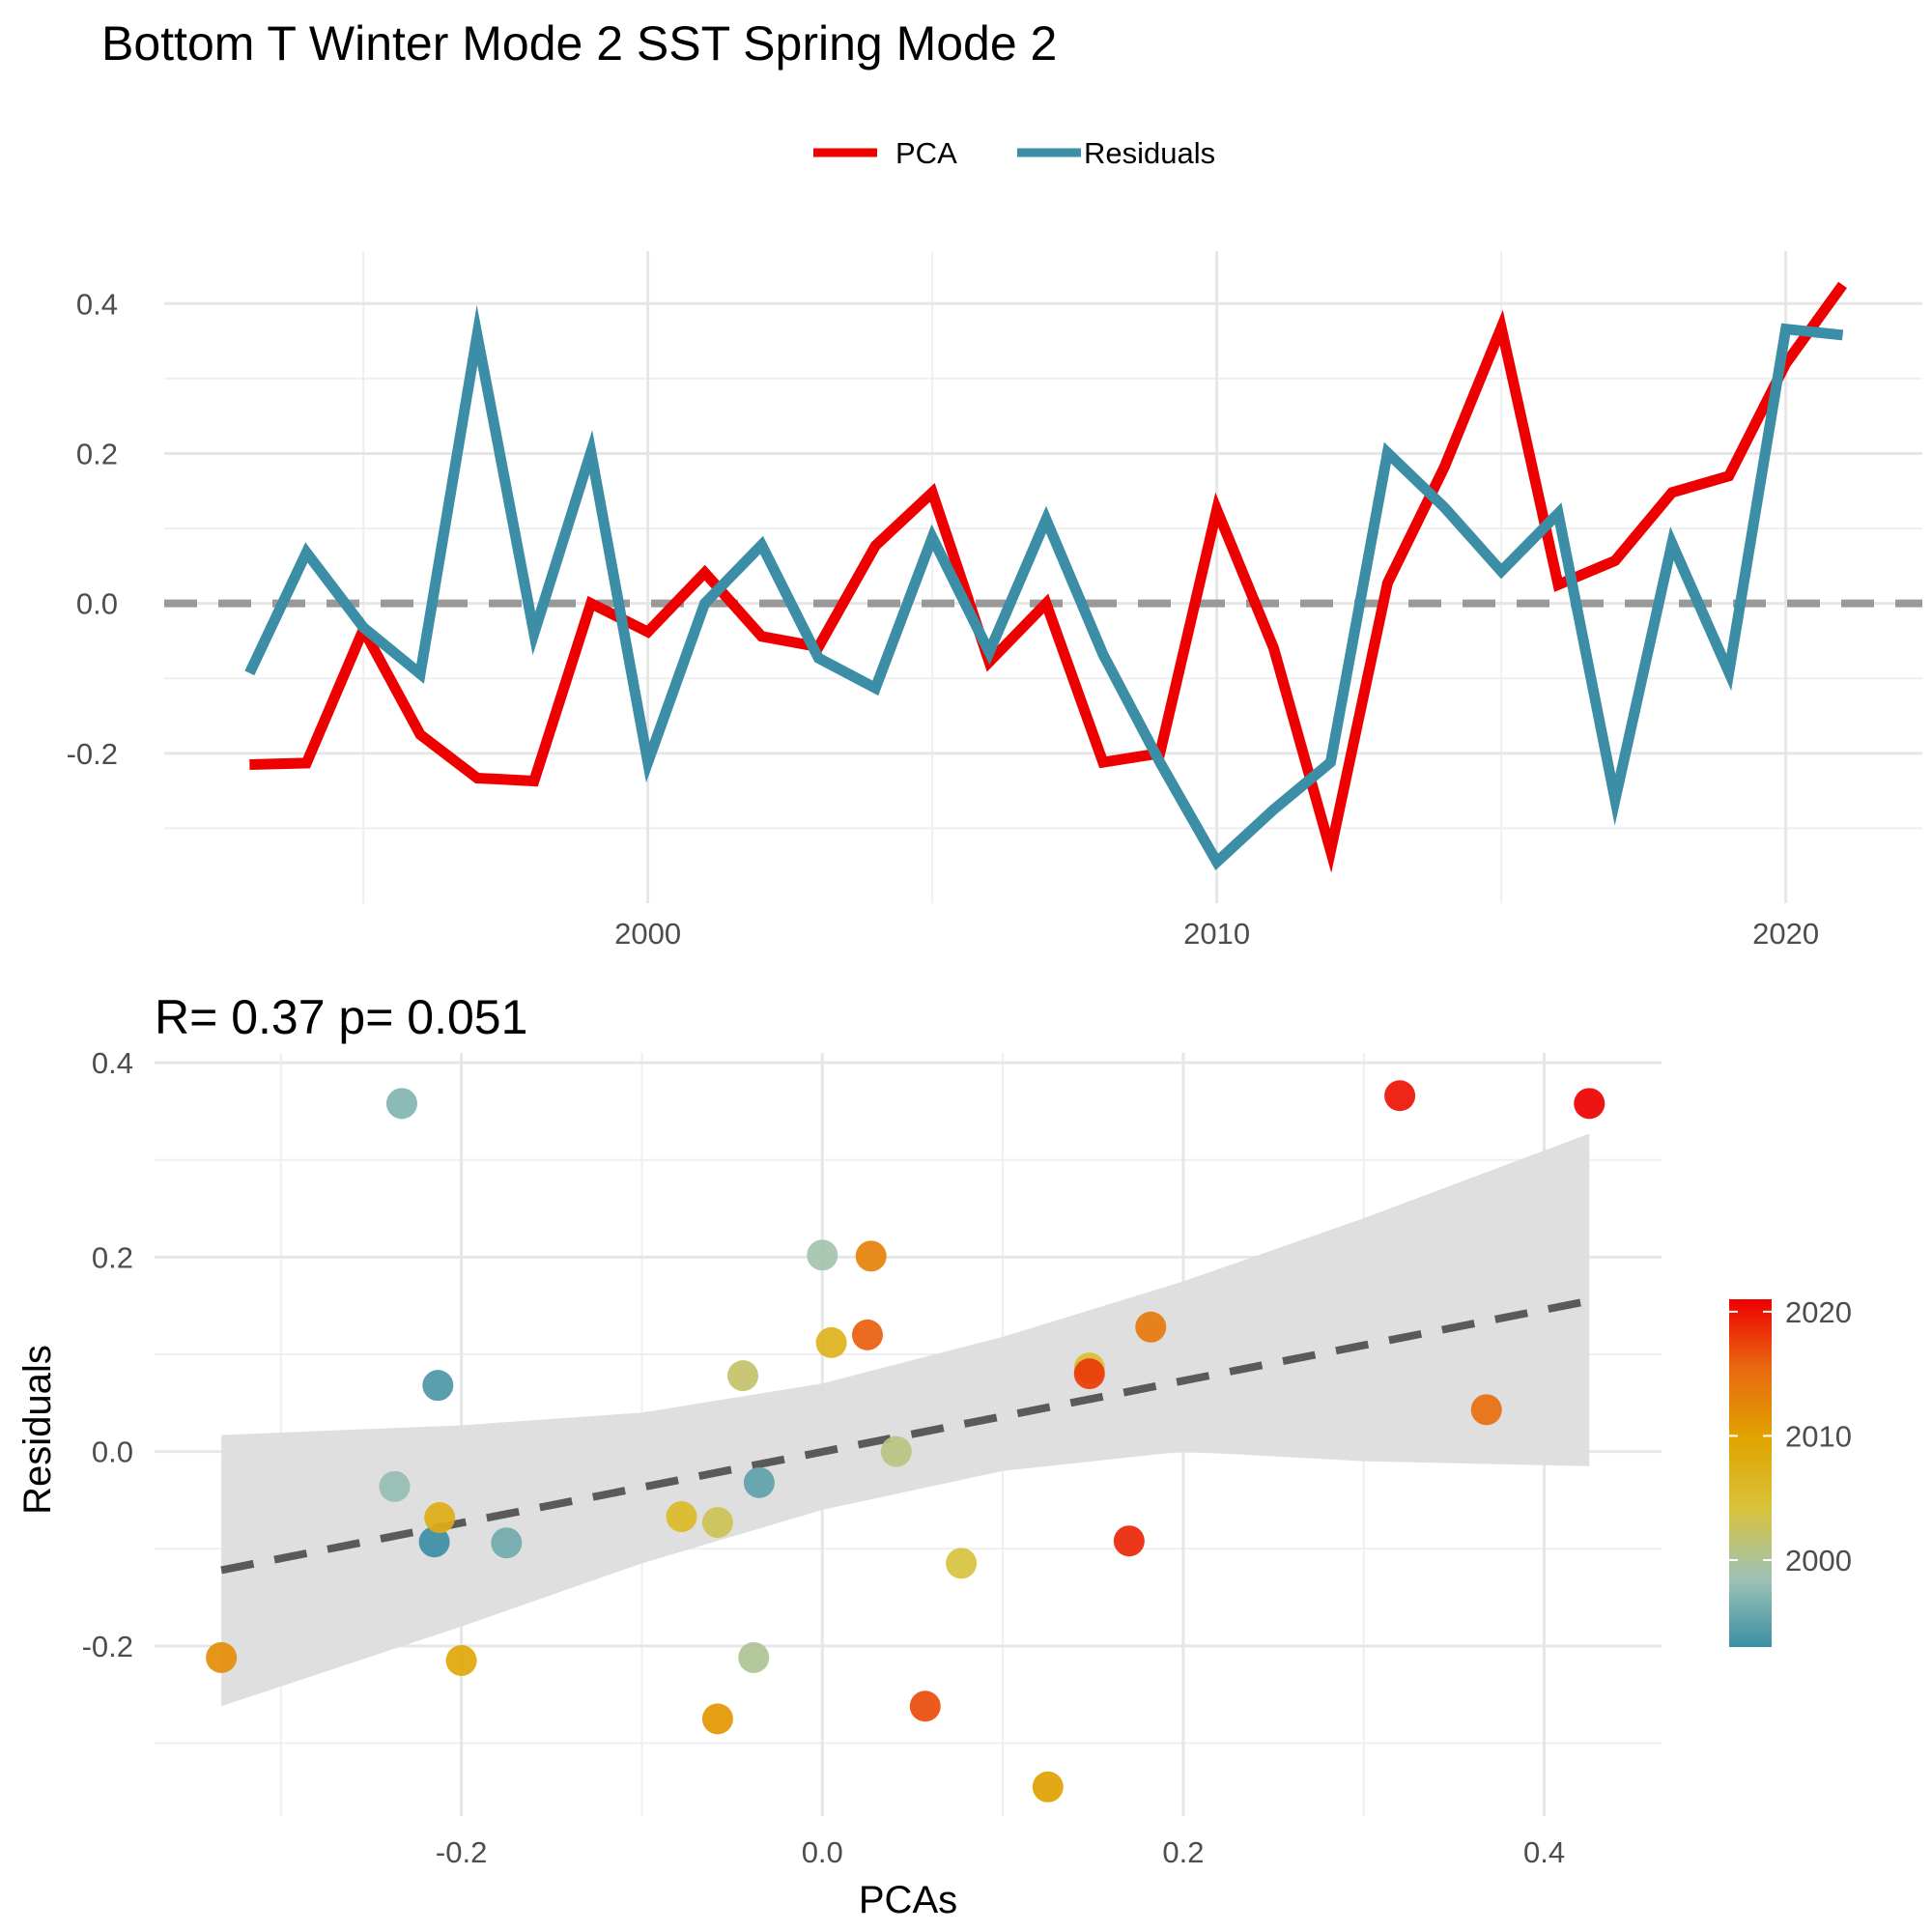 This screenshot has height=1932, width=1932. Describe the element at coordinates (926, 153) in the screenshot. I see `legend-label-pca: PCA` at that location.